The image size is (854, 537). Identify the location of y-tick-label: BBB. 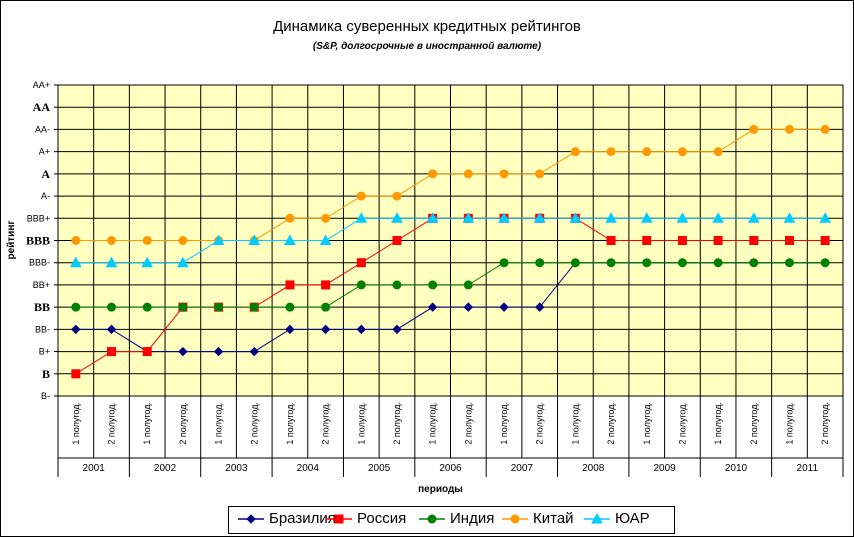
(38, 241).